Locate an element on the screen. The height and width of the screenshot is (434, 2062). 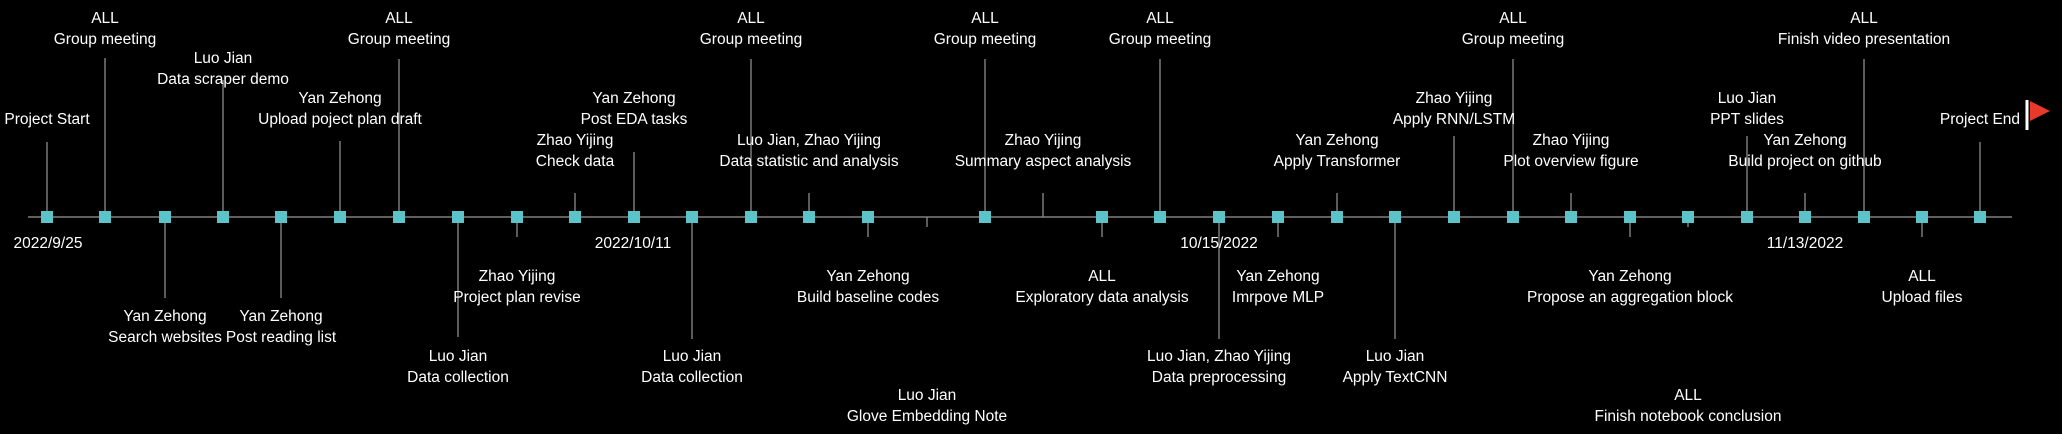
event-label: Project End is located at coordinates (1980, 119).